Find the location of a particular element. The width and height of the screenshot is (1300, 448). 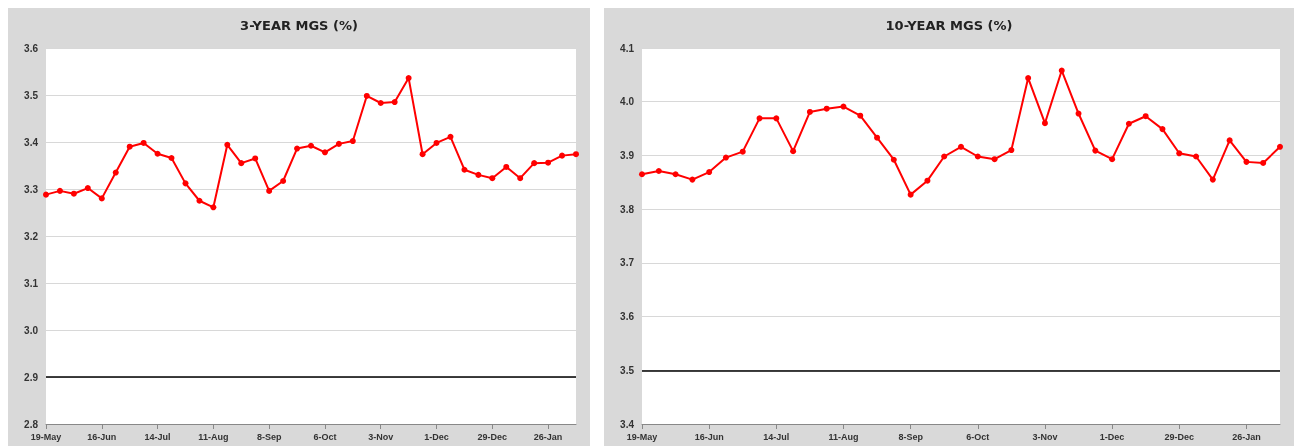

y-tick-label: 3.2 is located at coordinates (31, 236).